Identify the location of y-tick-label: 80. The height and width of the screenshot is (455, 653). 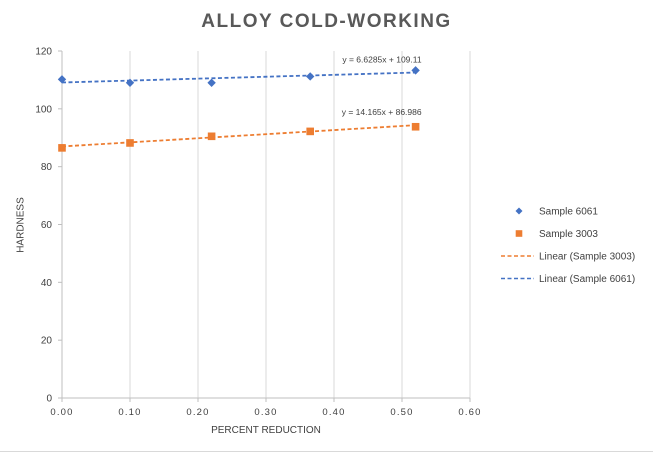
(47, 167).